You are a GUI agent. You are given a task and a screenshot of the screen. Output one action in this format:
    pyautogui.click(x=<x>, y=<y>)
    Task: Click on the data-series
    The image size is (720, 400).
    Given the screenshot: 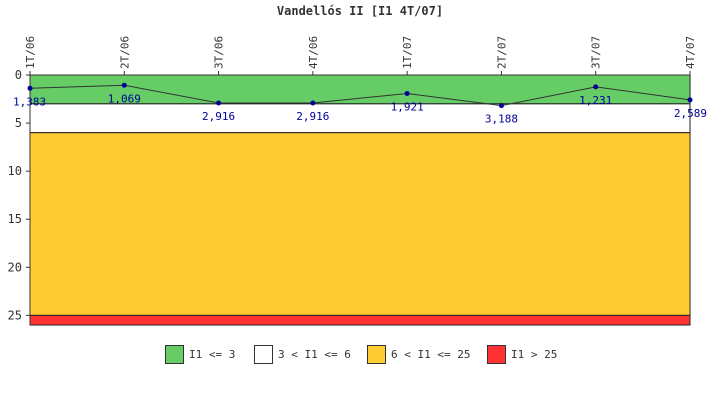 What is the action you would take?
    pyautogui.click(x=360, y=95)
    